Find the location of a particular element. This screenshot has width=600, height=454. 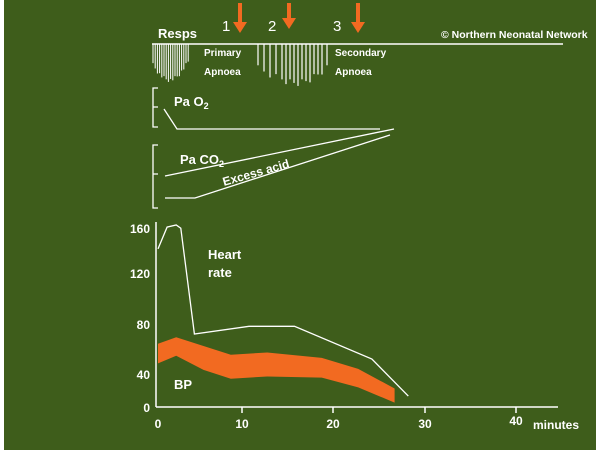

primary-label-line1: Primary is located at coordinates (223, 53).